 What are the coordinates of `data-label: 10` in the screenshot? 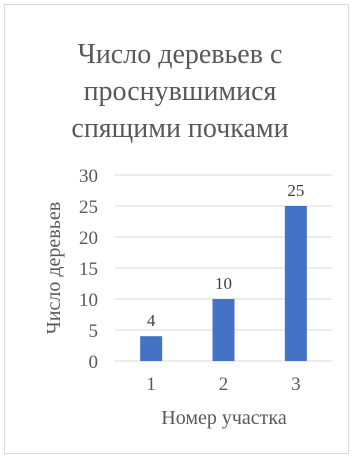 It's located at (223, 283).